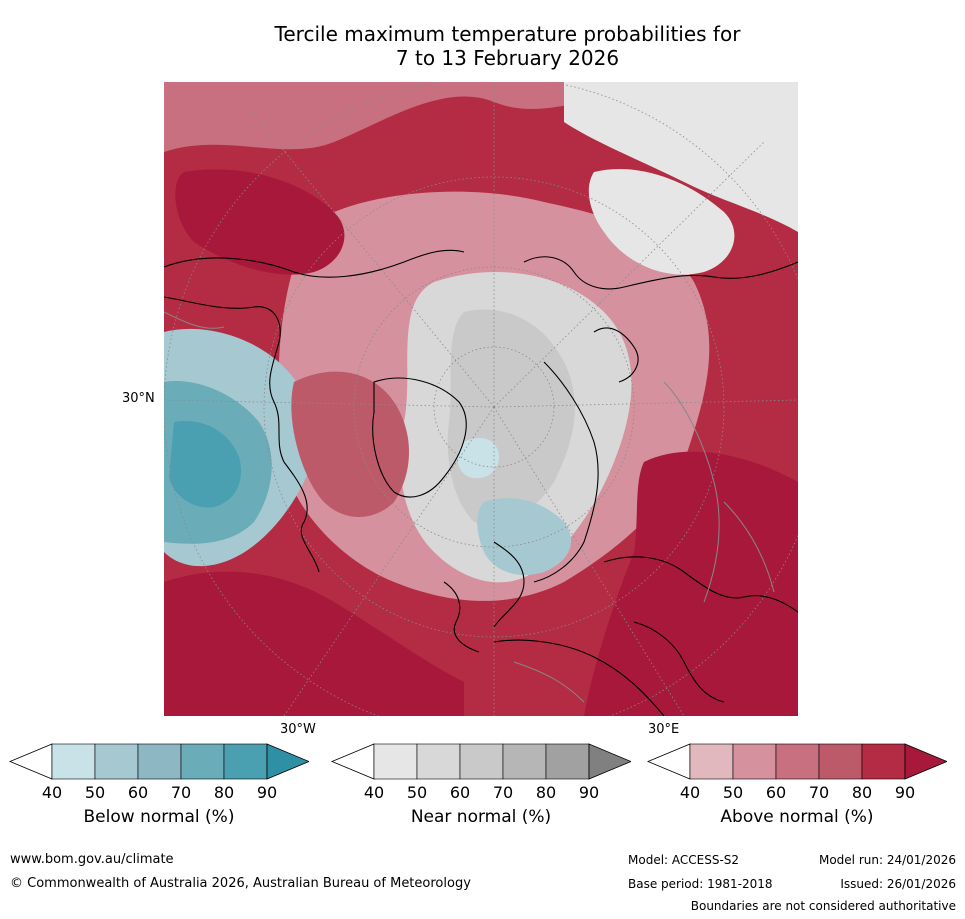  I want to click on colorbar-above-svg, so click(797, 761).